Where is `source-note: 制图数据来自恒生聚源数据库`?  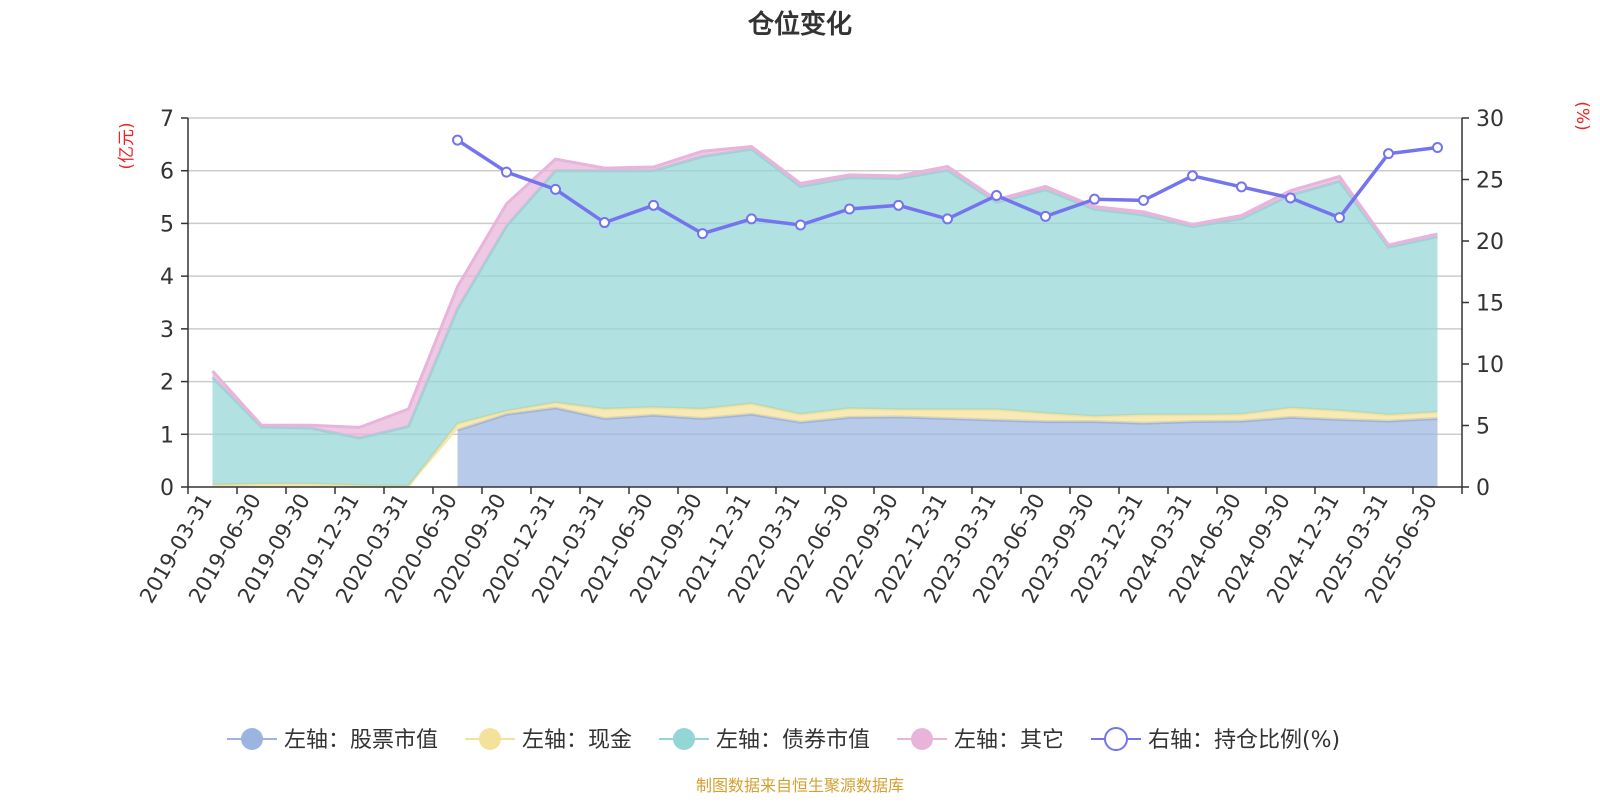 source-note: 制图数据来自恒生聚源数据库 is located at coordinates (800, 785).